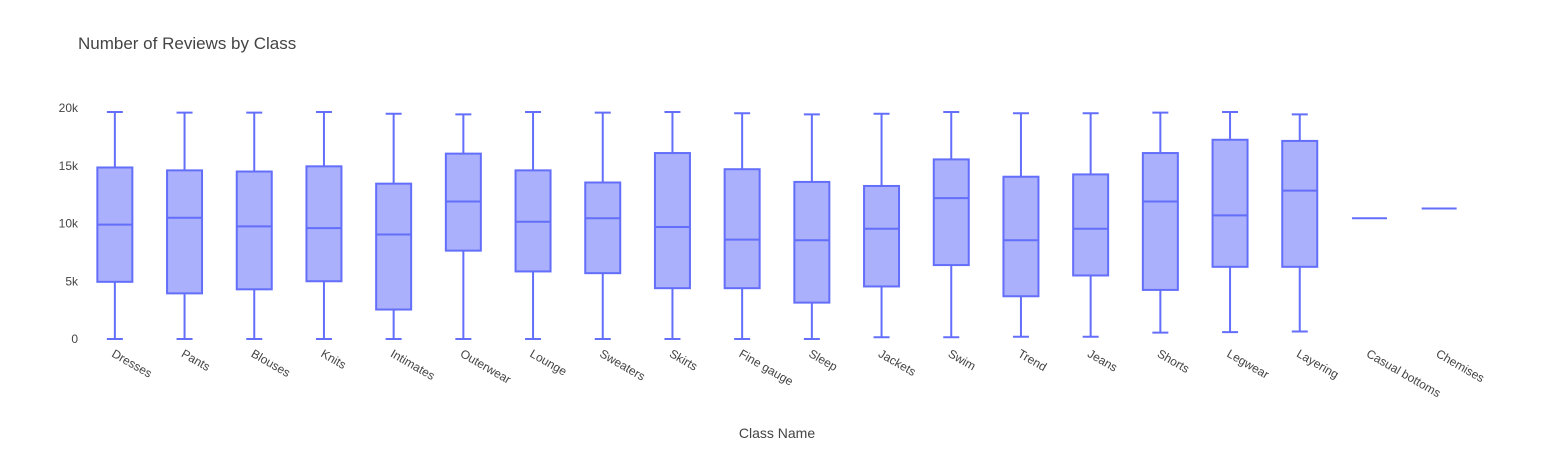 This screenshot has width=1554, height=450. I want to click on box-shorts, so click(1160, 222).